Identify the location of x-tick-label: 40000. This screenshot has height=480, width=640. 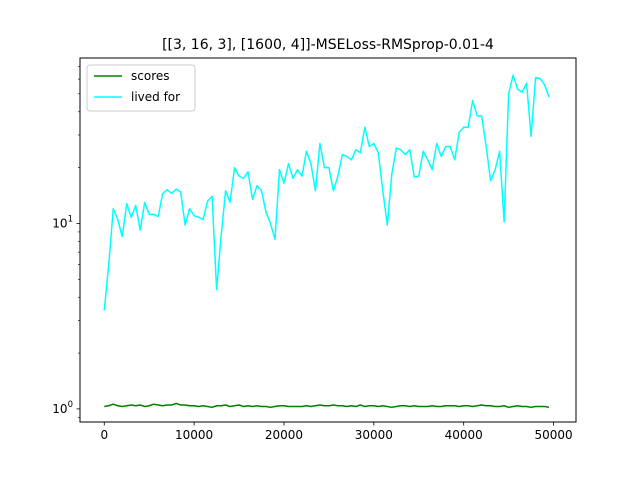
(464, 435).